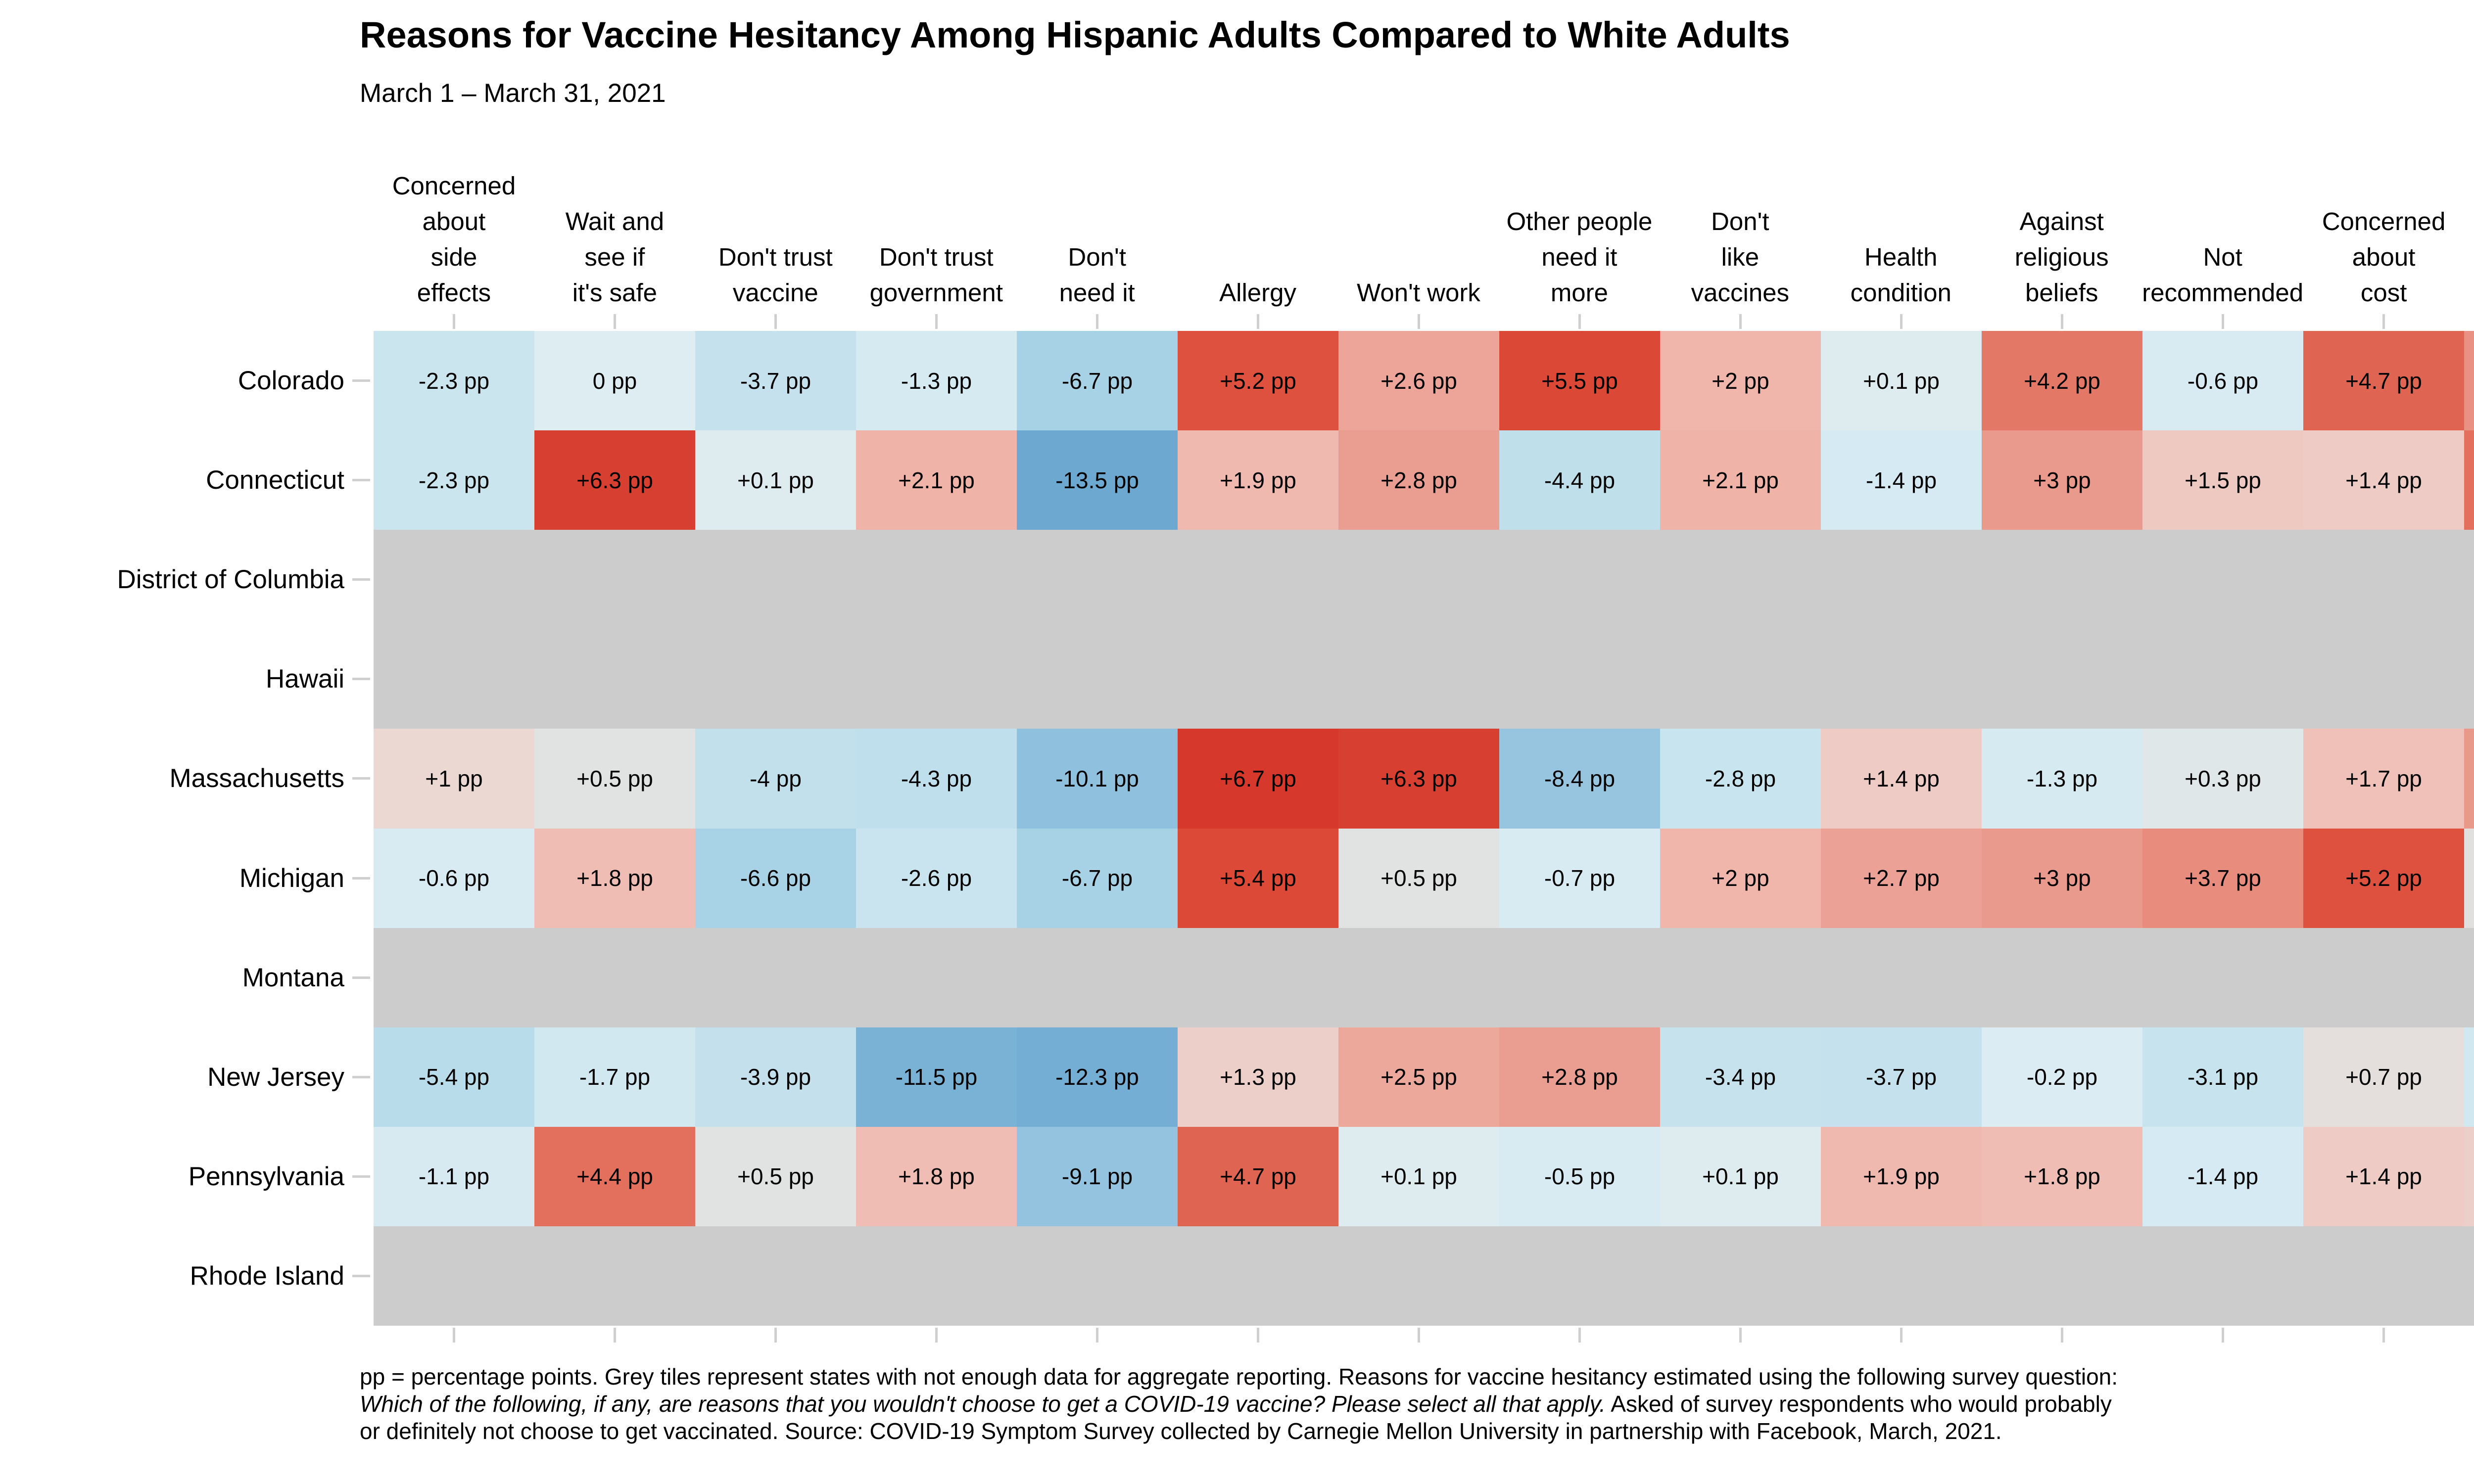 This screenshot has height=1484, width=2474. I want to click on cell-value-label: +2.5 pp, so click(1418, 1077).